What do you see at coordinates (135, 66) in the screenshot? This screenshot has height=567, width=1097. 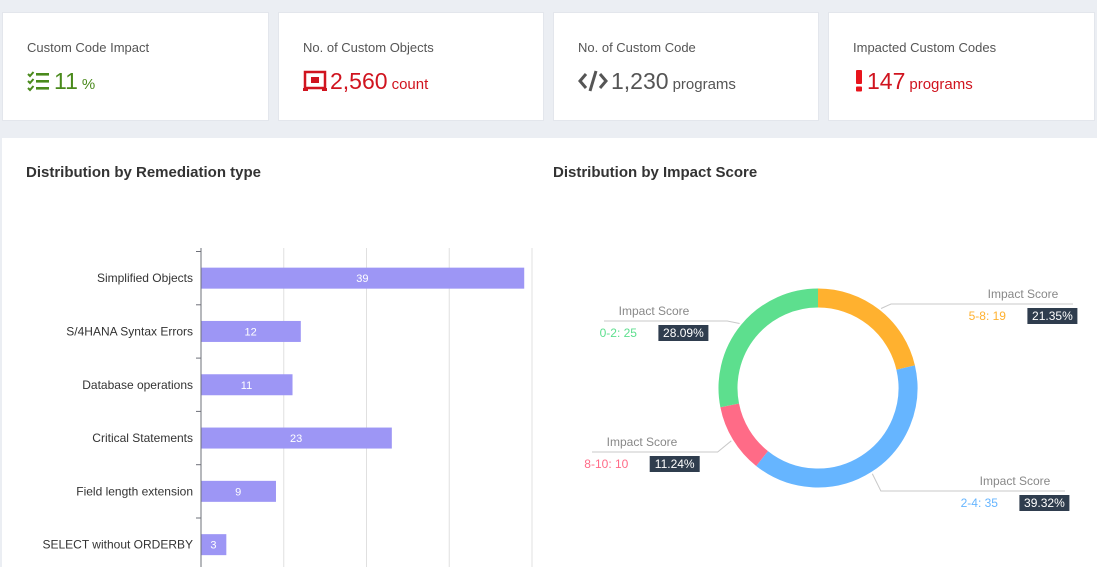 I see `kpi-card-impact: Custom Code Impact 11 %` at bounding box center [135, 66].